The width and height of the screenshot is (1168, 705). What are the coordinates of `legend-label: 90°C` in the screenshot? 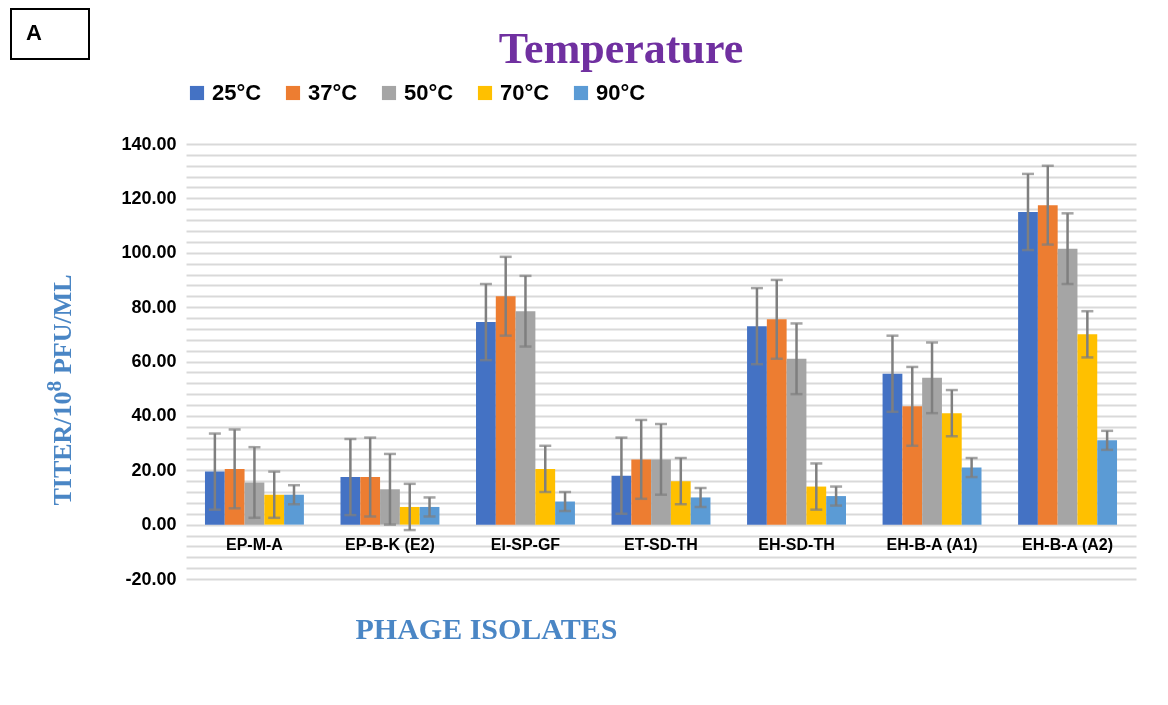 It's located at (621, 92).